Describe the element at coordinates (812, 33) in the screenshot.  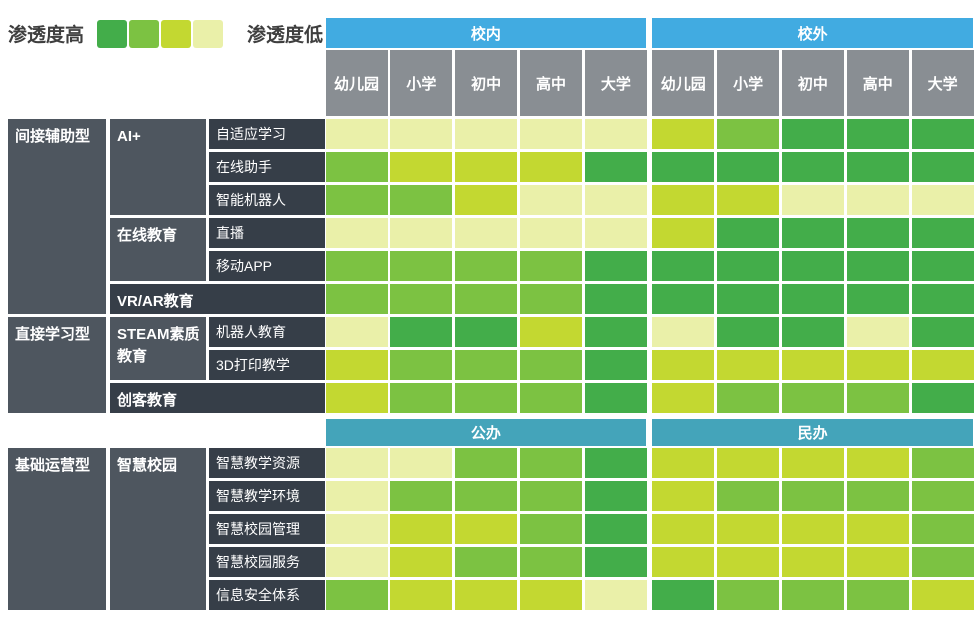
I see `school-scope-band: 校外` at that location.